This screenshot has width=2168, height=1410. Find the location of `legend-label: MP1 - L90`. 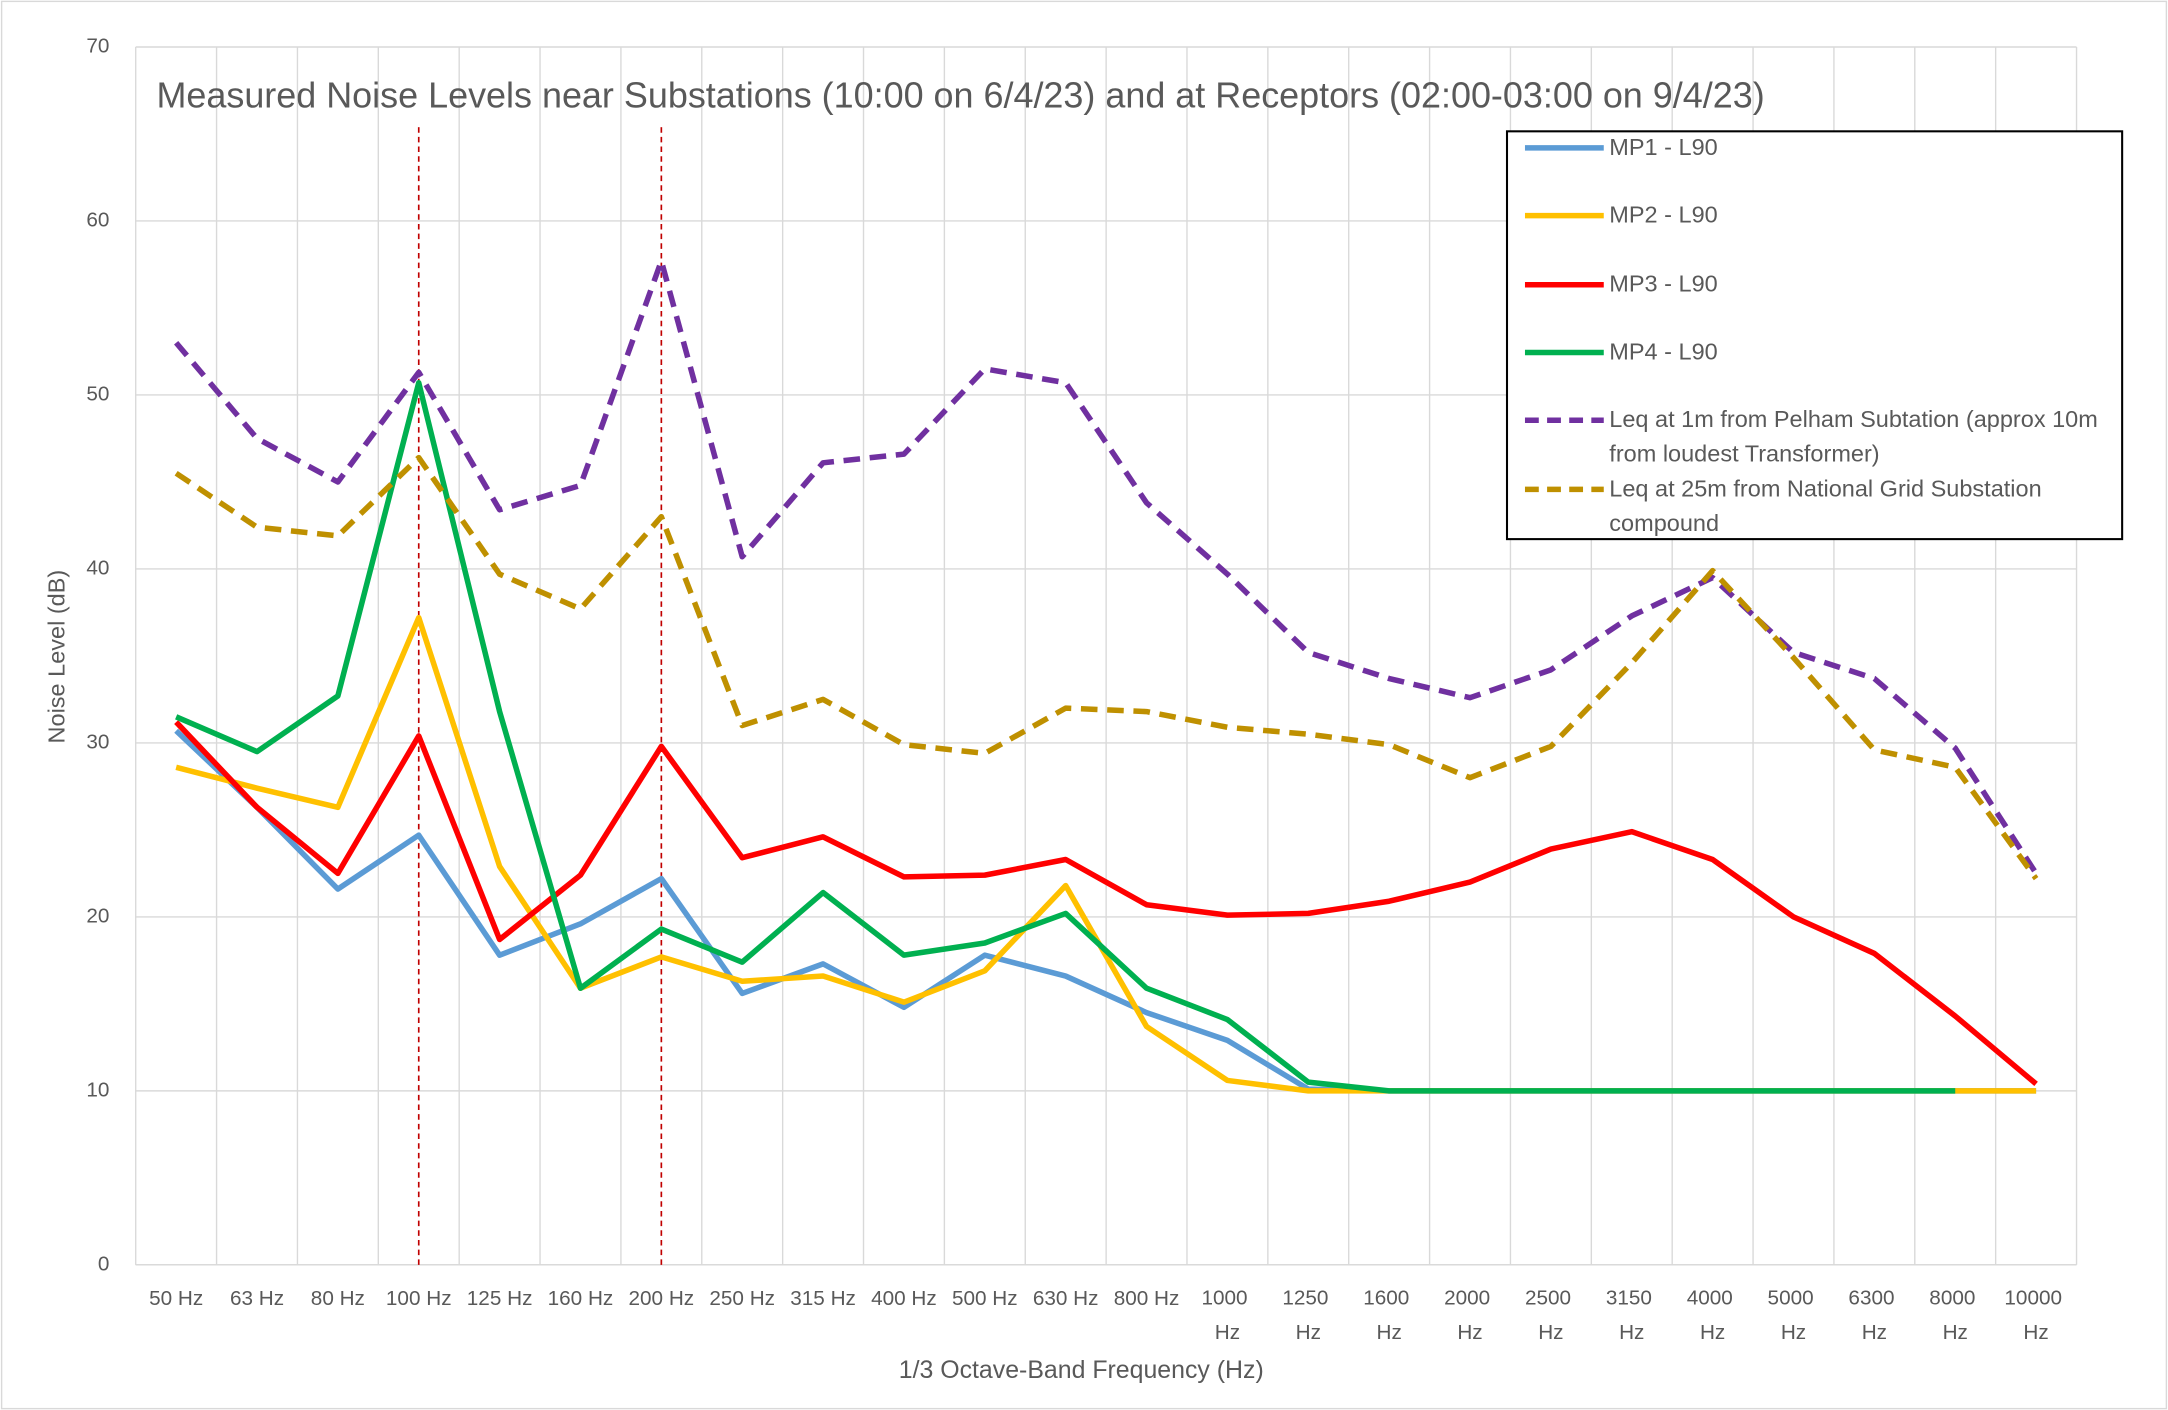

legend-label: MP1 - L90 is located at coordinates (1663, 147).